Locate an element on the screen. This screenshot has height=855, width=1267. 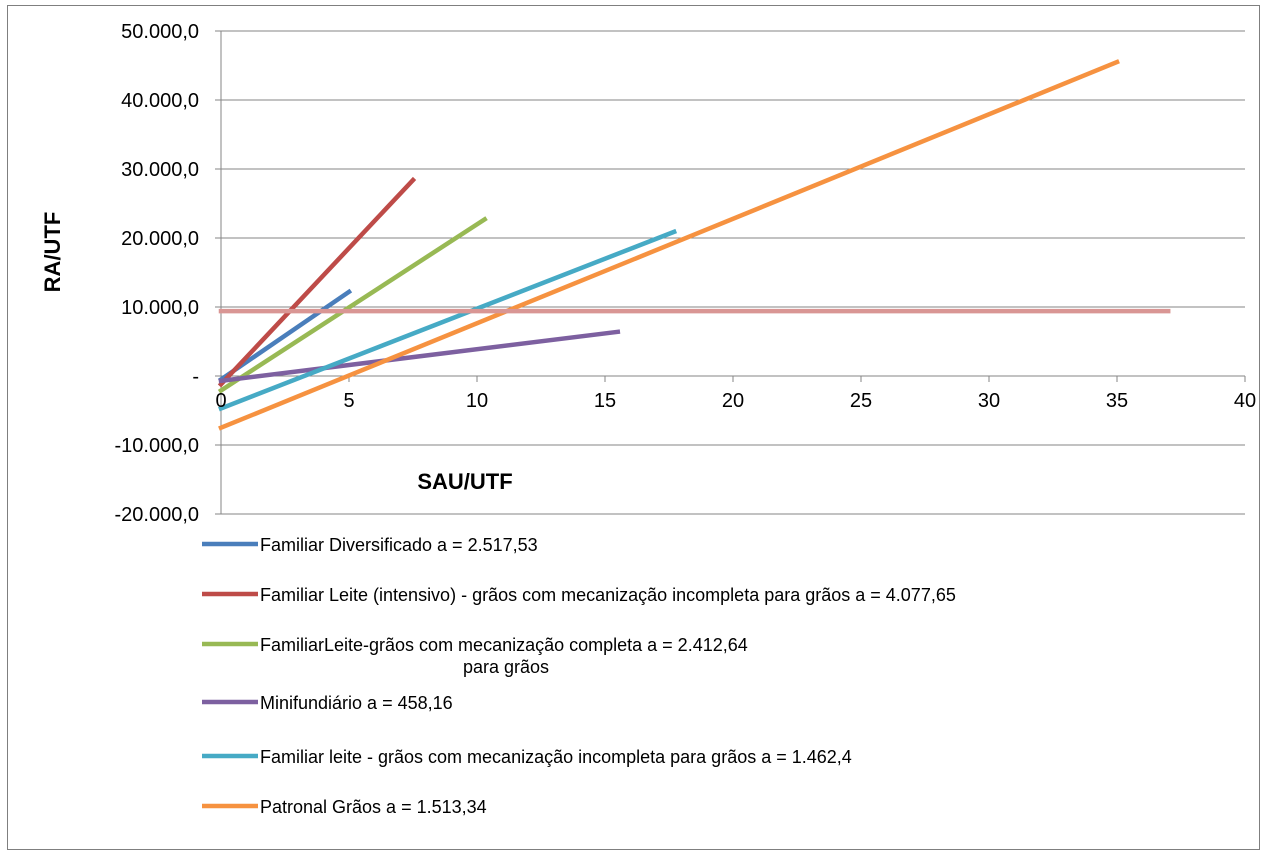
y-tick-label: 40.000,0 is located at coordinates (160, 101).